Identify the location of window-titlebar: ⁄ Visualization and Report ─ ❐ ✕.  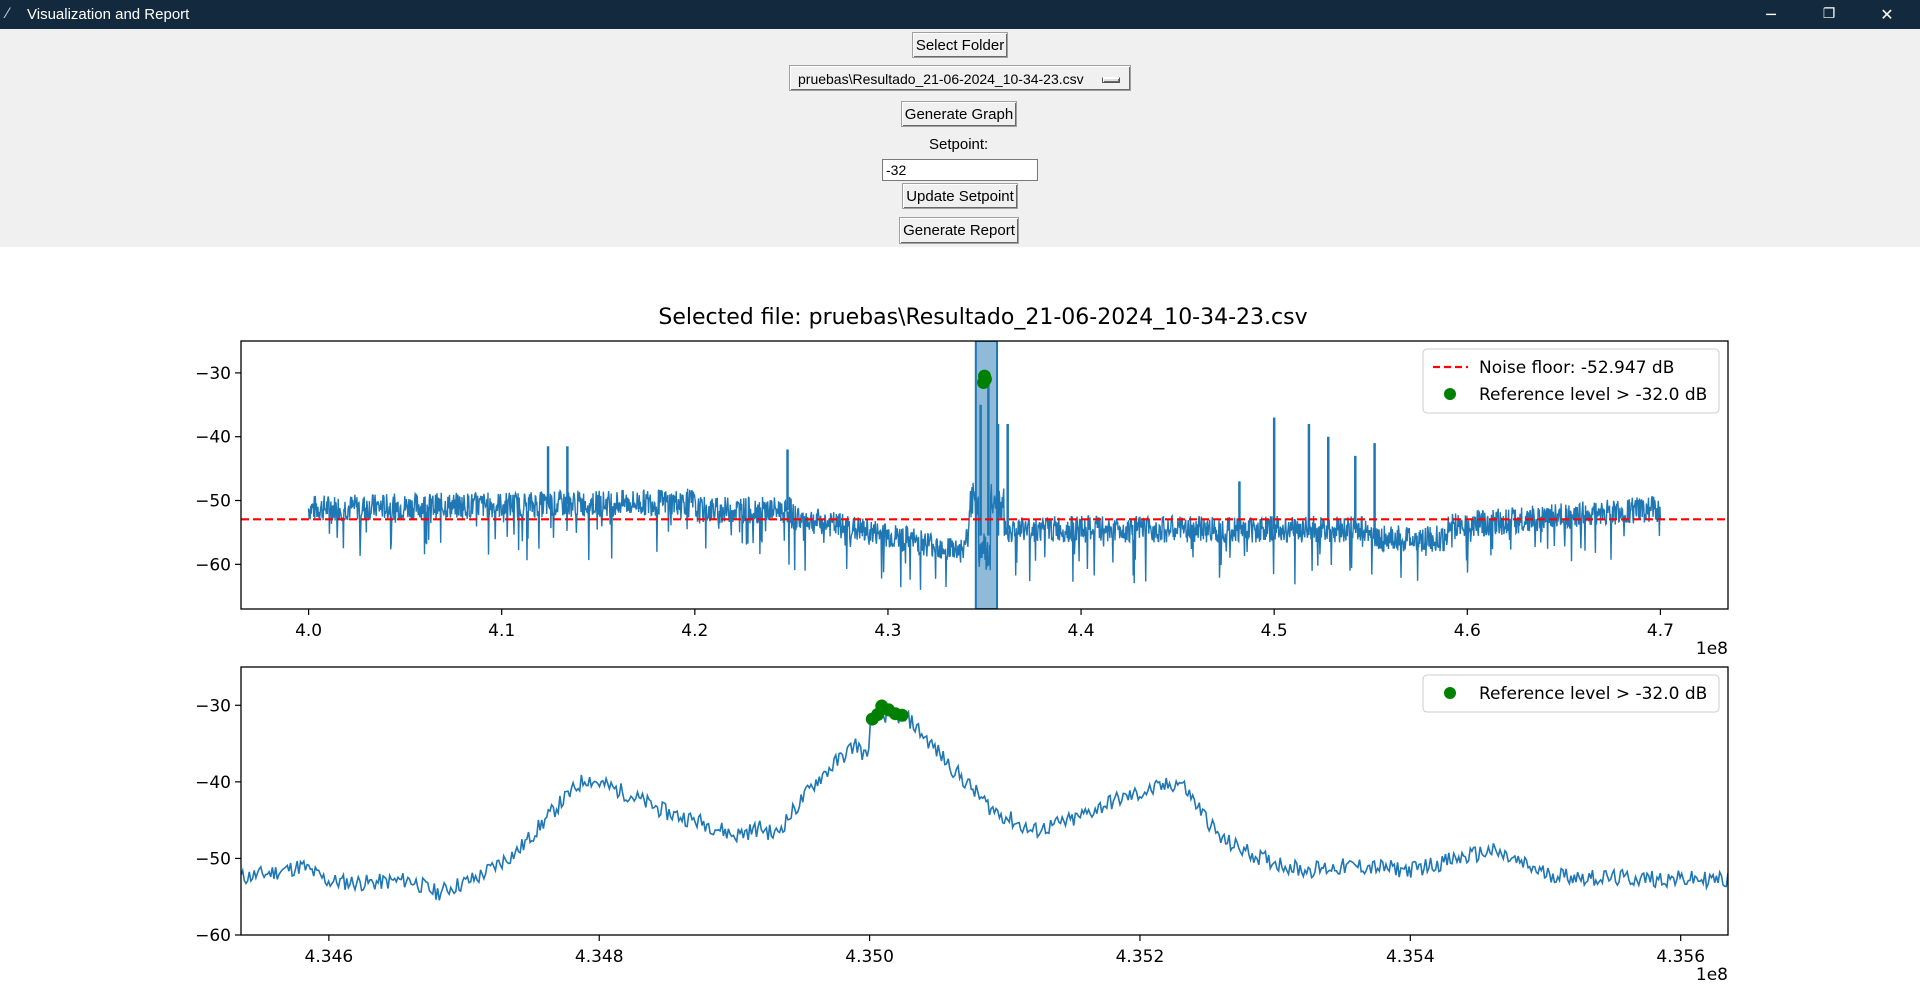
(960, 14).